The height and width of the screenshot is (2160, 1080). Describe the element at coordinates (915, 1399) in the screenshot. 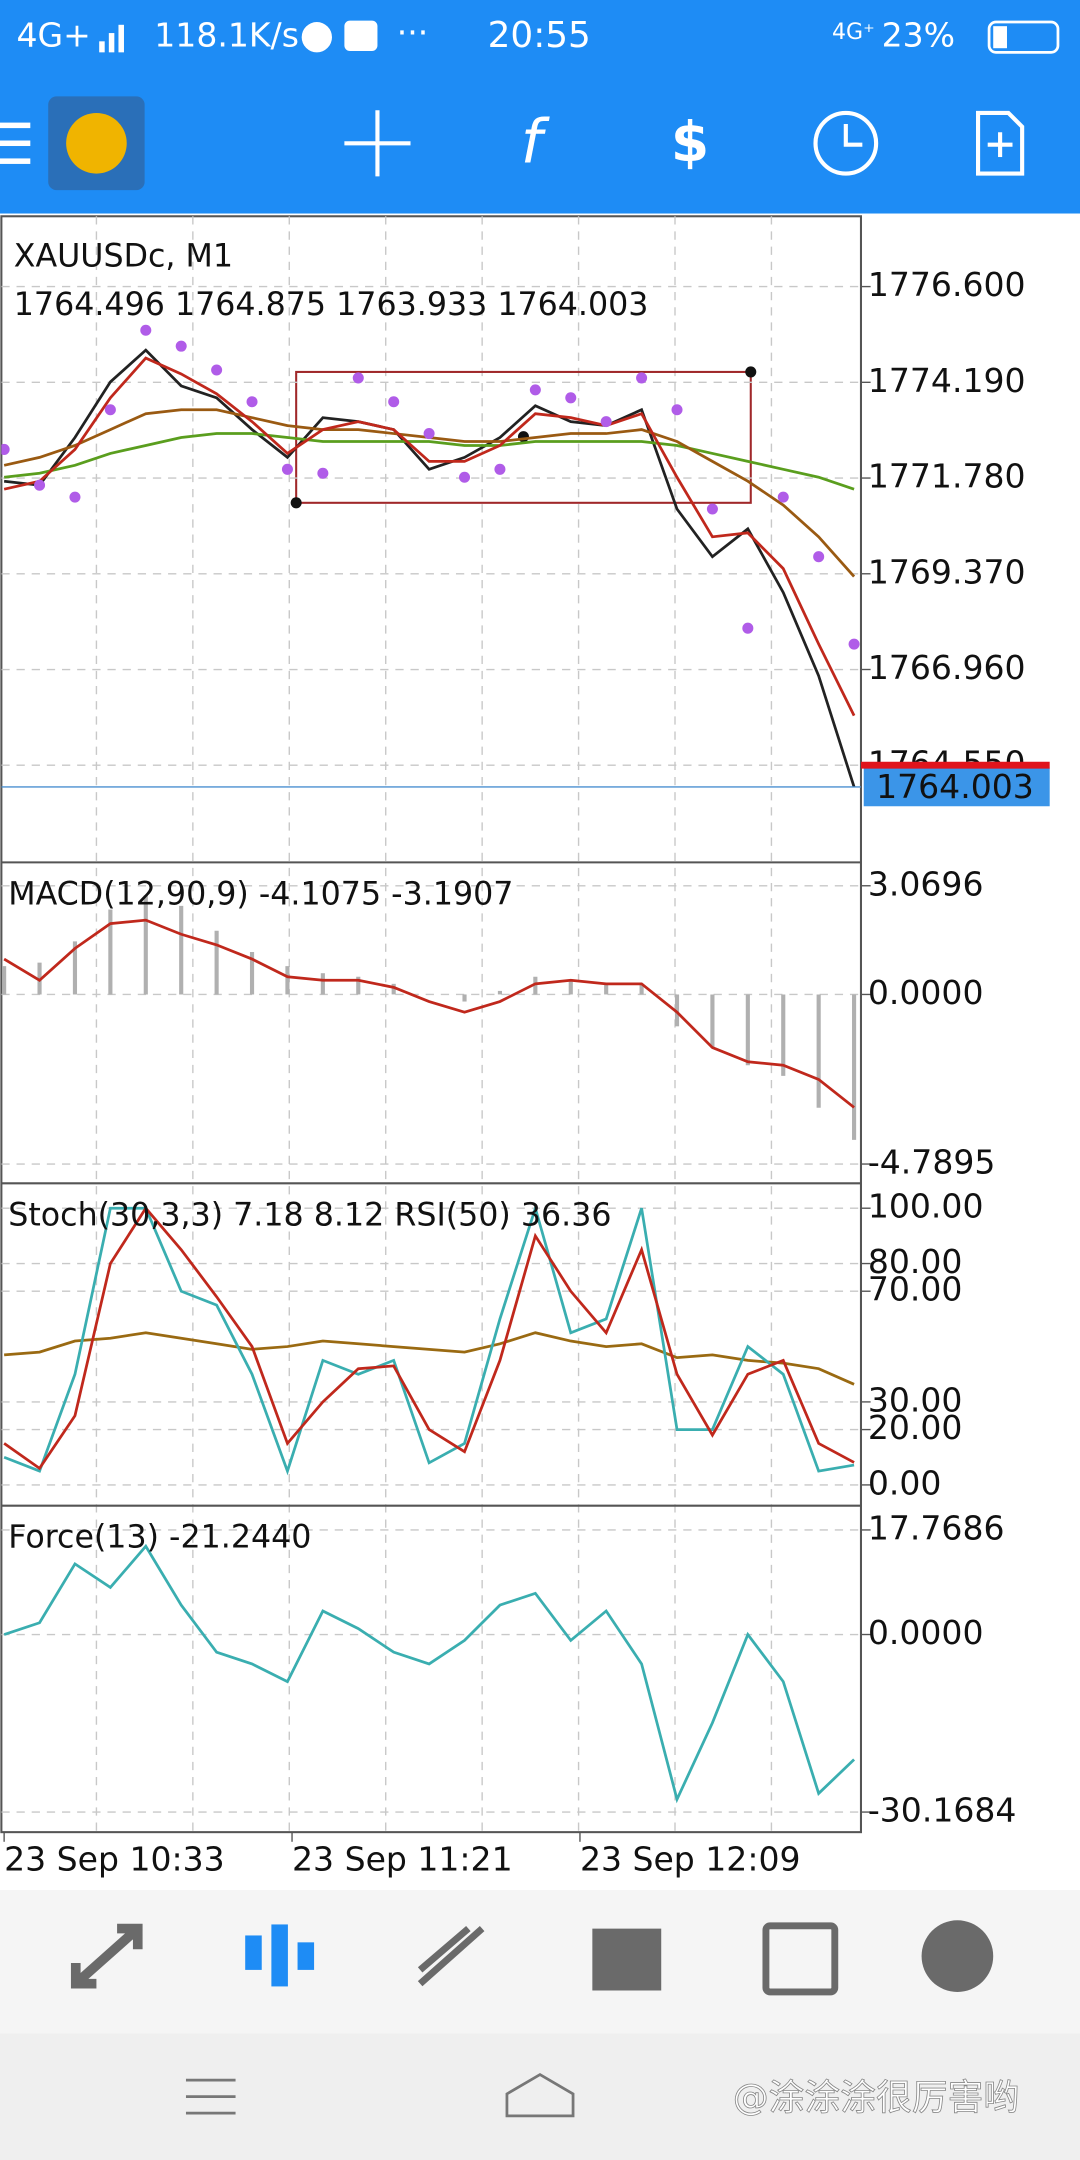

I see `y-tick-label: 30.00` at that location.